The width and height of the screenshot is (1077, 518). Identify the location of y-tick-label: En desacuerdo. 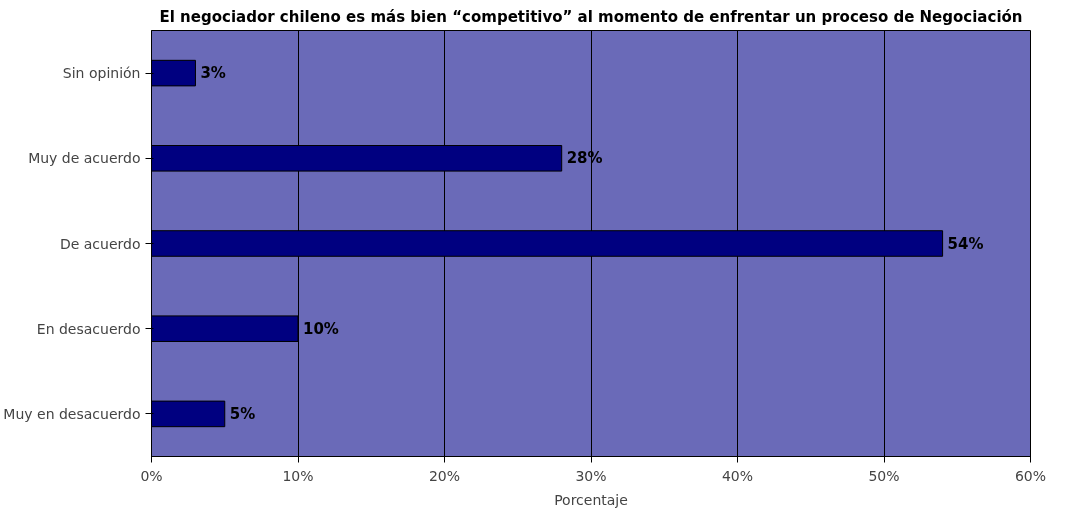
(88, 328).